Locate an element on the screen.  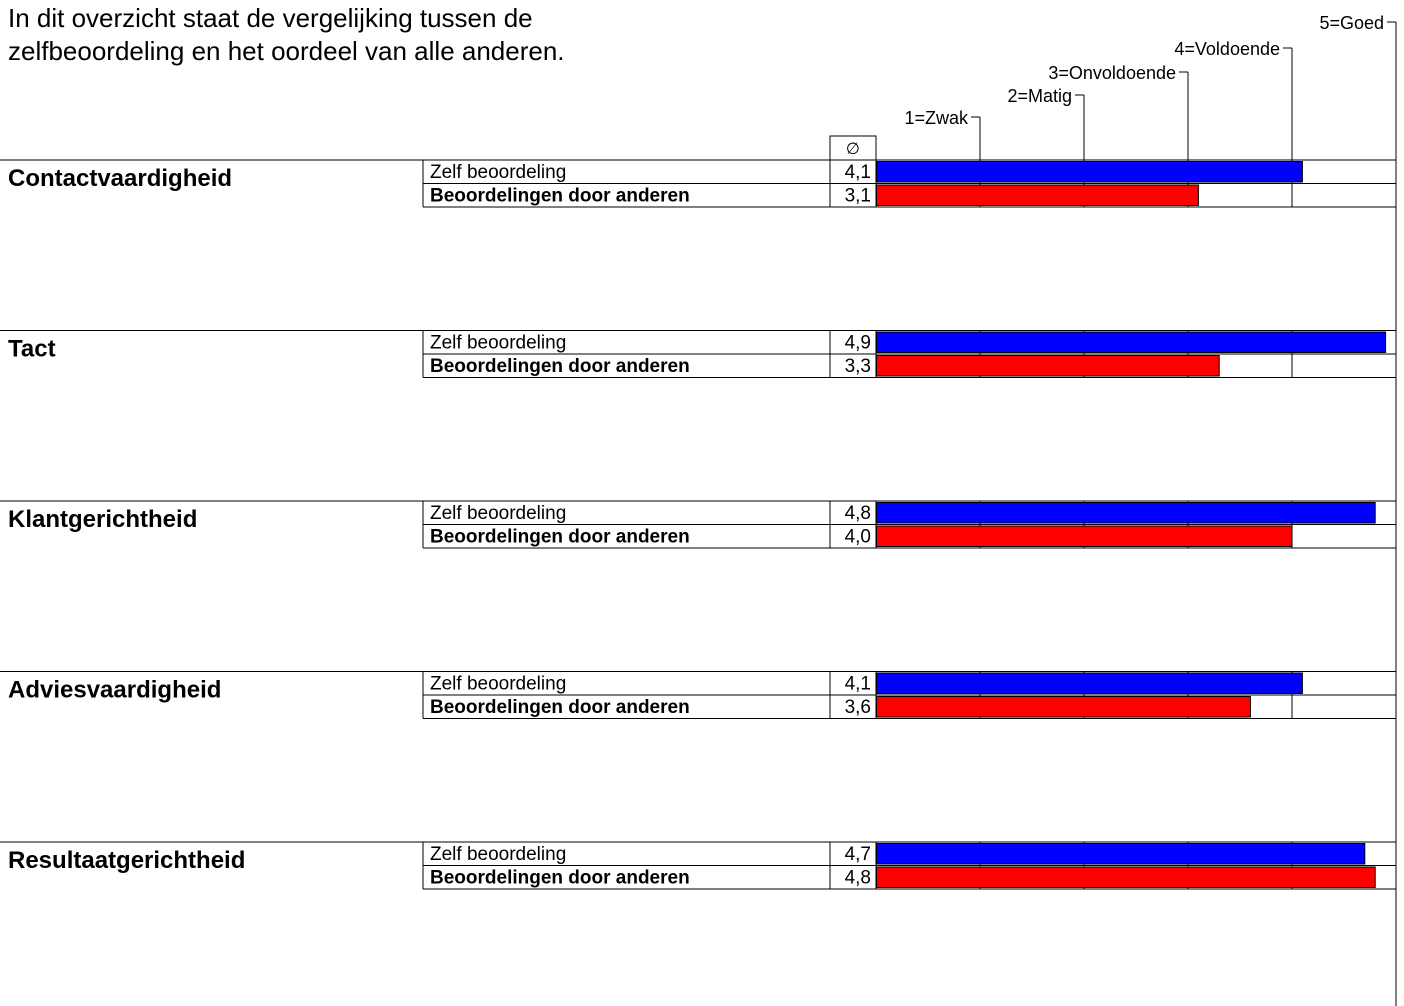
scale-label: 3=Onvoldoende is located at coordinates (1112, 73).